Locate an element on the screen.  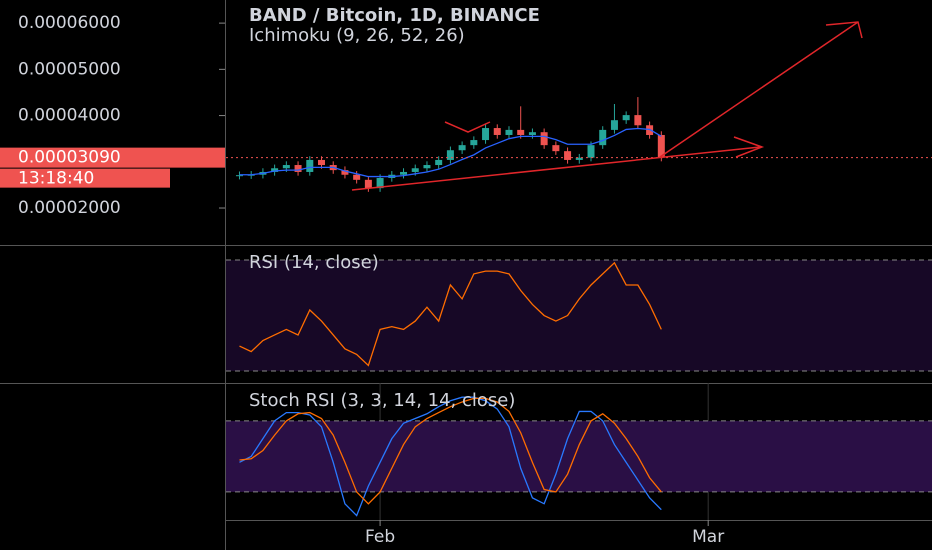
ichimoku-line is located at coordinates (450, 152).